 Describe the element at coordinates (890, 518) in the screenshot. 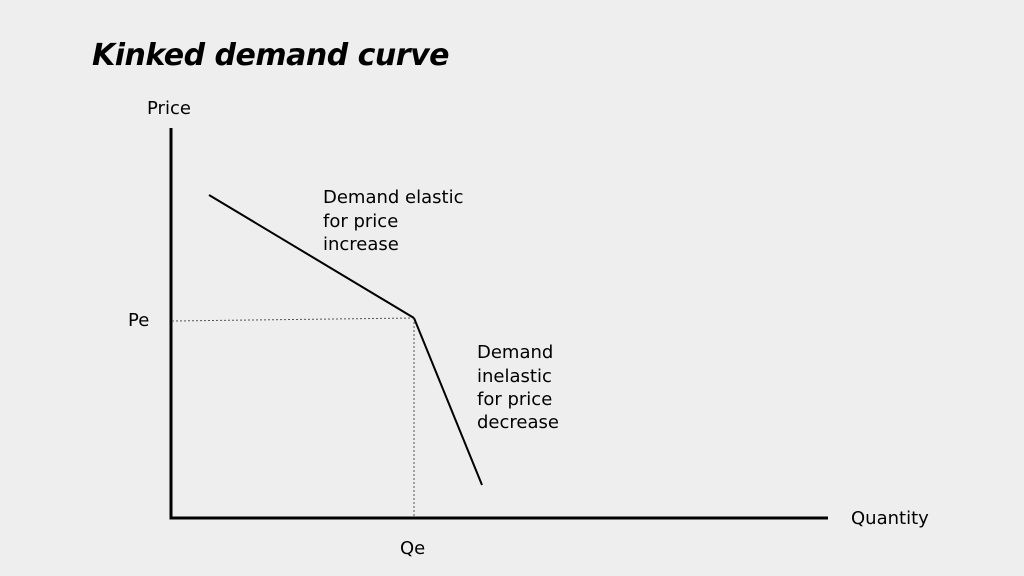

I see `x-axis-label: Quantity` at that location.